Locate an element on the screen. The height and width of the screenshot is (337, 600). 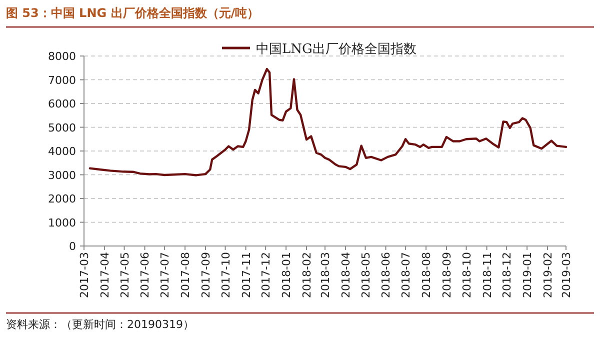
x-tick-label: 2018-02 is located at coordinates (307, 275).